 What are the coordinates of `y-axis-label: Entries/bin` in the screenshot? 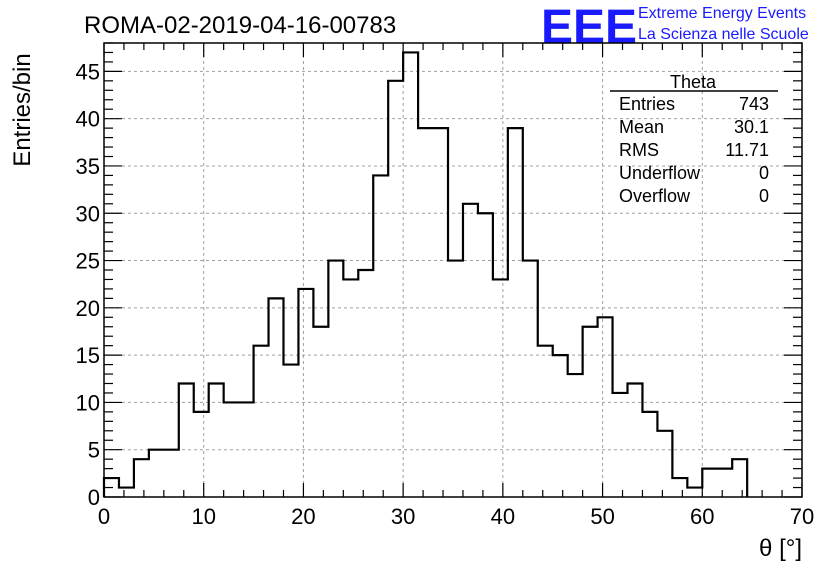 It's located at (22, 109).